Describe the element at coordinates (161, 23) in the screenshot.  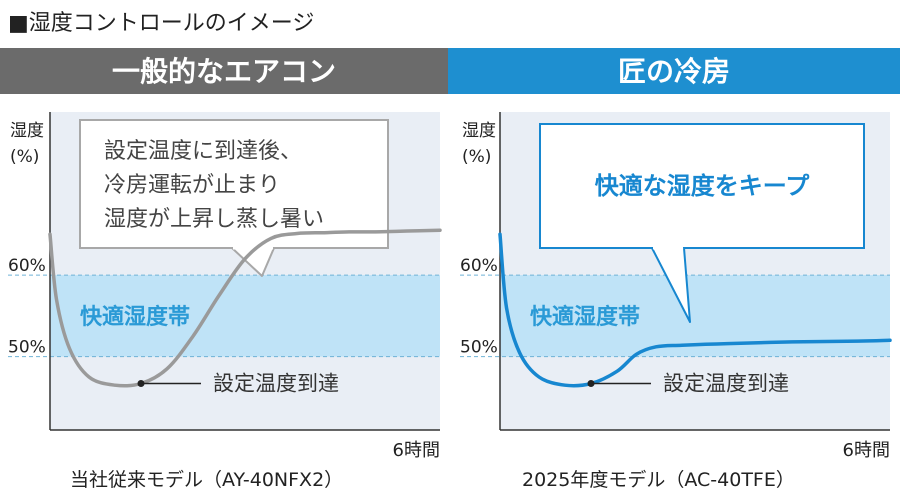
I see `section-title: ■湿度コントロールのイメージ` at that location.